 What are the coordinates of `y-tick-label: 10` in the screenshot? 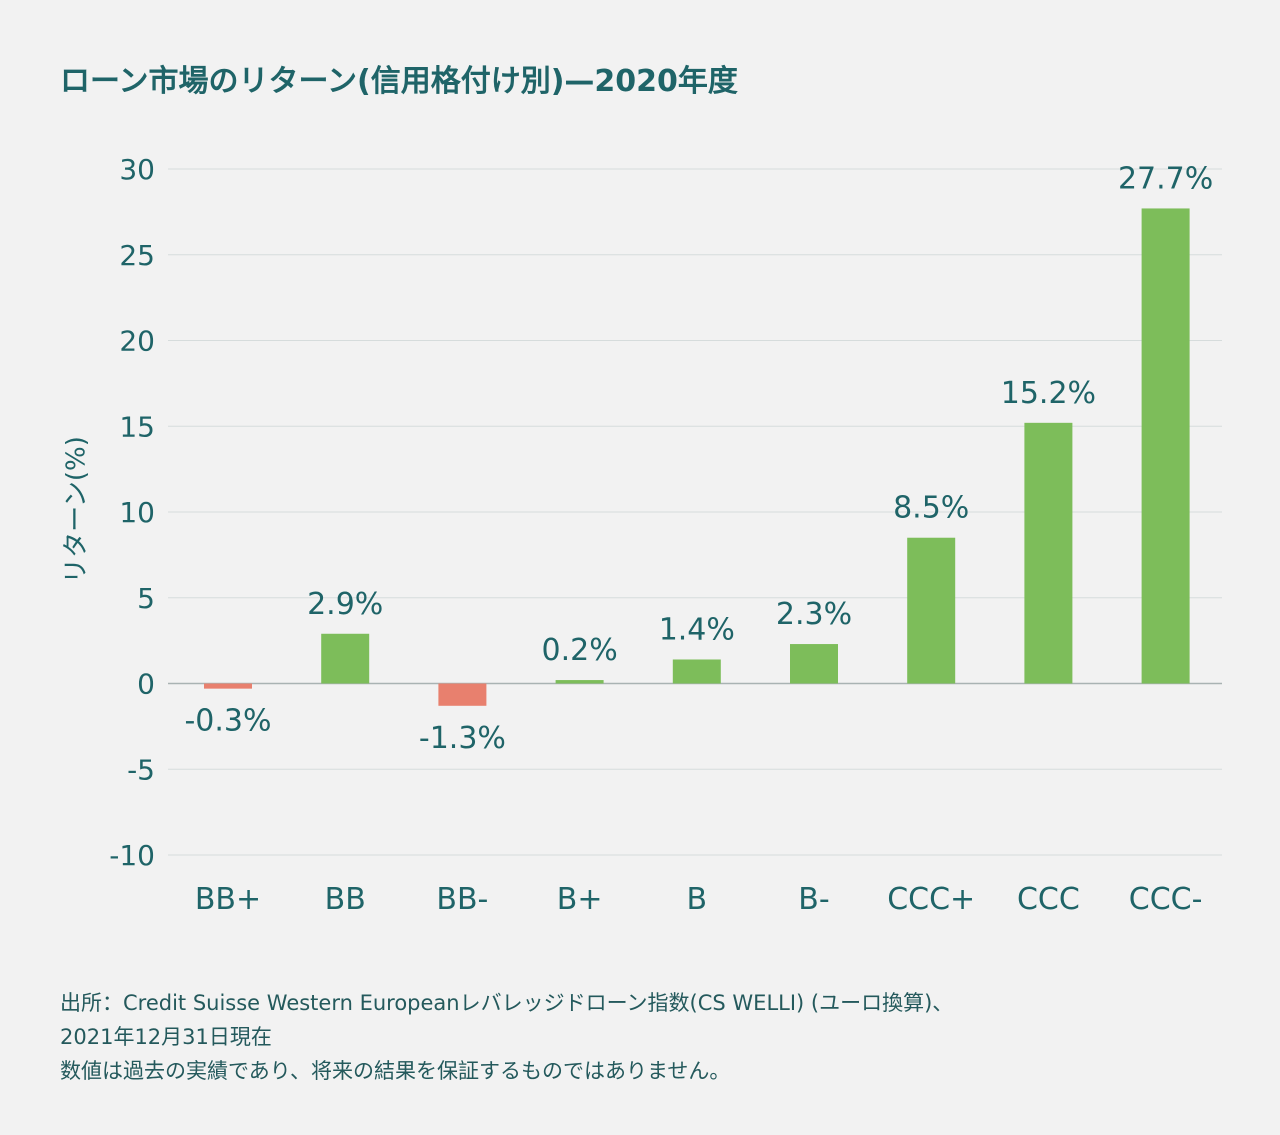 It's located at (137, 512).